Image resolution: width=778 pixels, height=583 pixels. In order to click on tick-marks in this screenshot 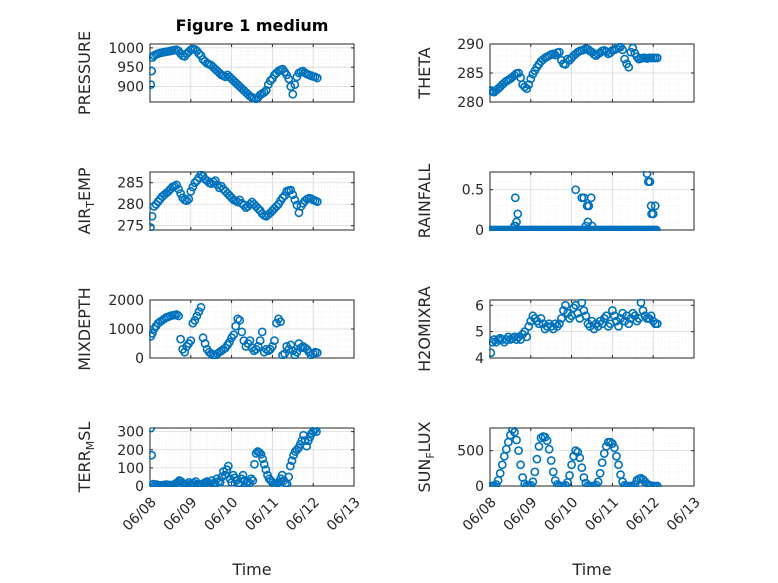, I will do `click(592, 73)`.